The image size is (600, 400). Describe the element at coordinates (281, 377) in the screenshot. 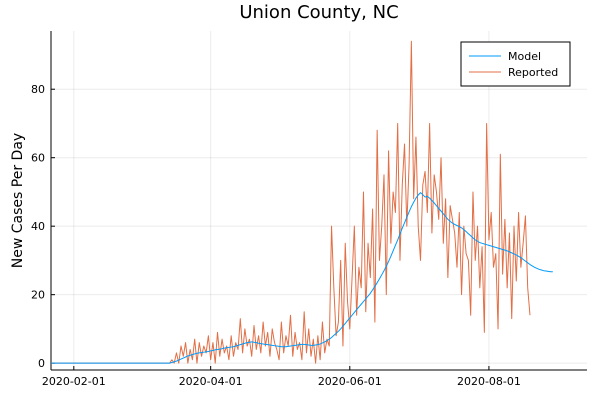

I see `x-axis-ticks: 2020-02-01 2020-04-01 2020-06-01 2020-08-01` at that location.